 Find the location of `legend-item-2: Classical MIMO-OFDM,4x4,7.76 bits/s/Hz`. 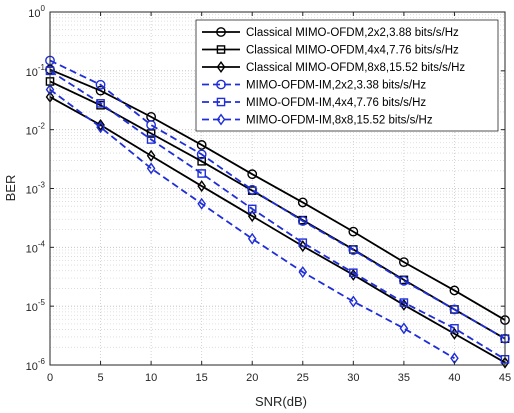

legend-item-2: Classical MIMO-OFDM,4x4,7.76 bits/s/Hz is located at coordinates (330, 51).